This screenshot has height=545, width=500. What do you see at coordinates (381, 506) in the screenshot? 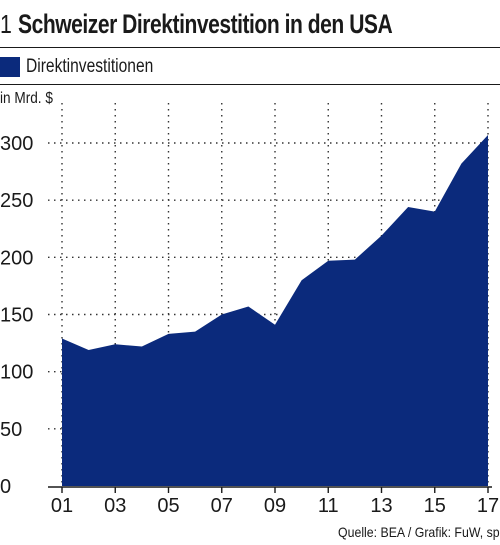
I see `x-tick-label: 13` at bounding box center [381, 506].